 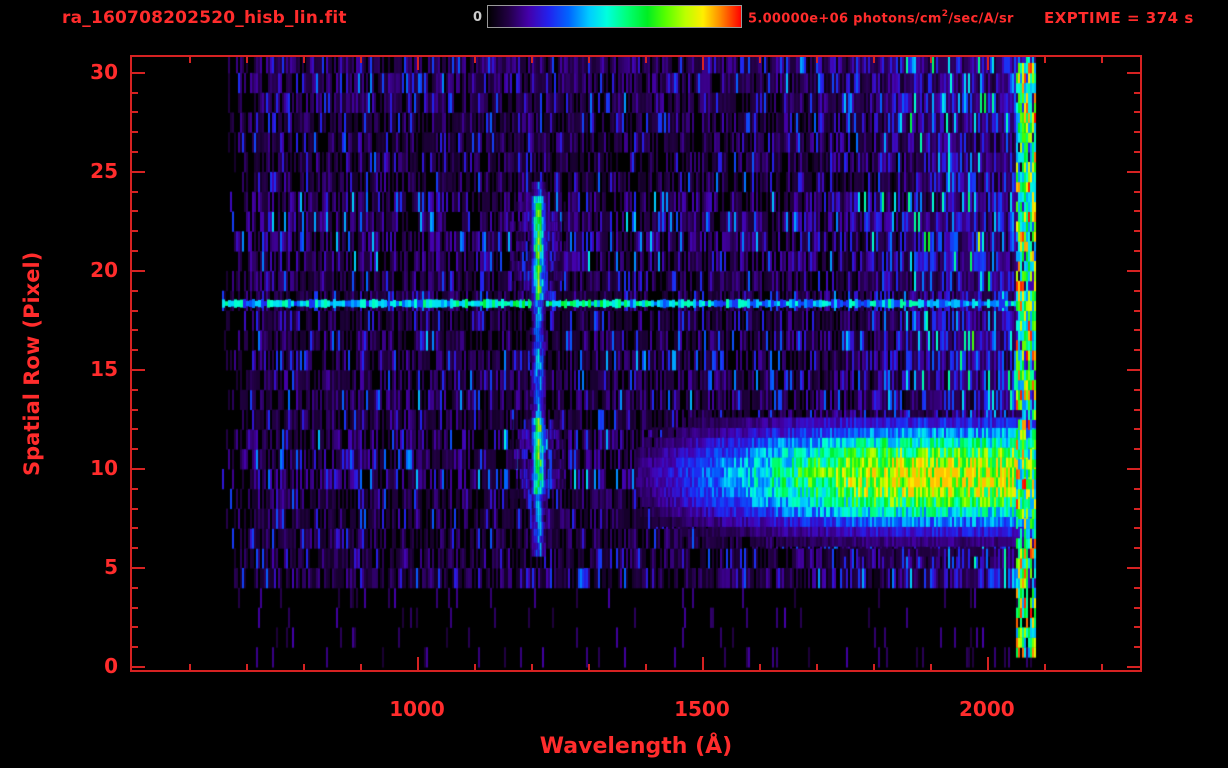 I want to click on colorbar-max-label-prefix: 5.00000e+06 photons/cm, so click(x=845, y=19).